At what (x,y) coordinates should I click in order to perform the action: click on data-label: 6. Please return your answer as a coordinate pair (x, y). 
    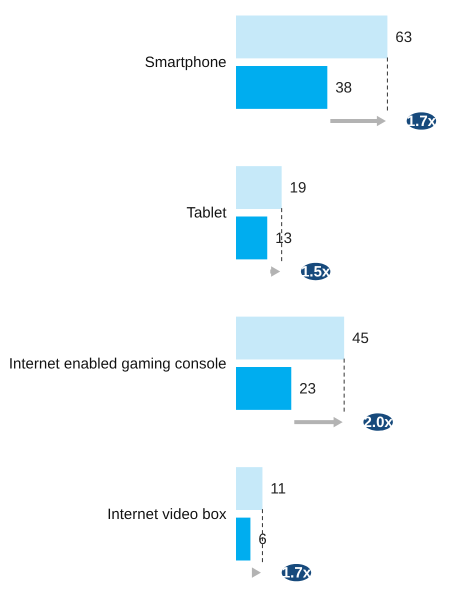
    Looking at the image, I should click on (262, 539).